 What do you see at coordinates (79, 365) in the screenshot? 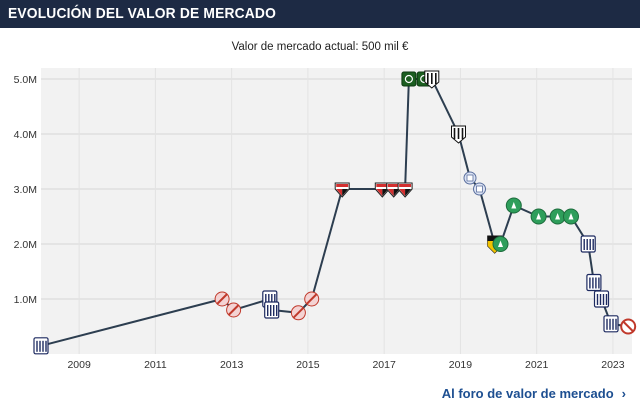
I see `x-tick-label: 2009` at bounding box center [79, 365].